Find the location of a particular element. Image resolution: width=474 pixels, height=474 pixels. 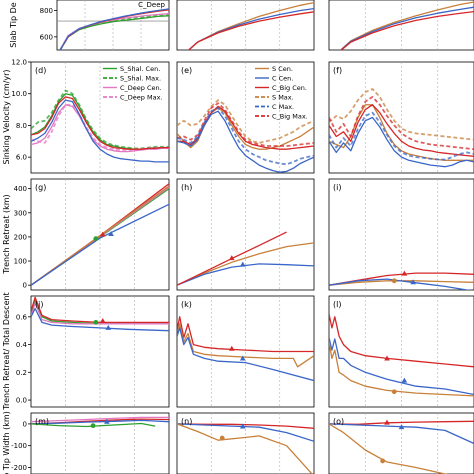

y-tick-label: 200 is located at coordinates (20, 237).